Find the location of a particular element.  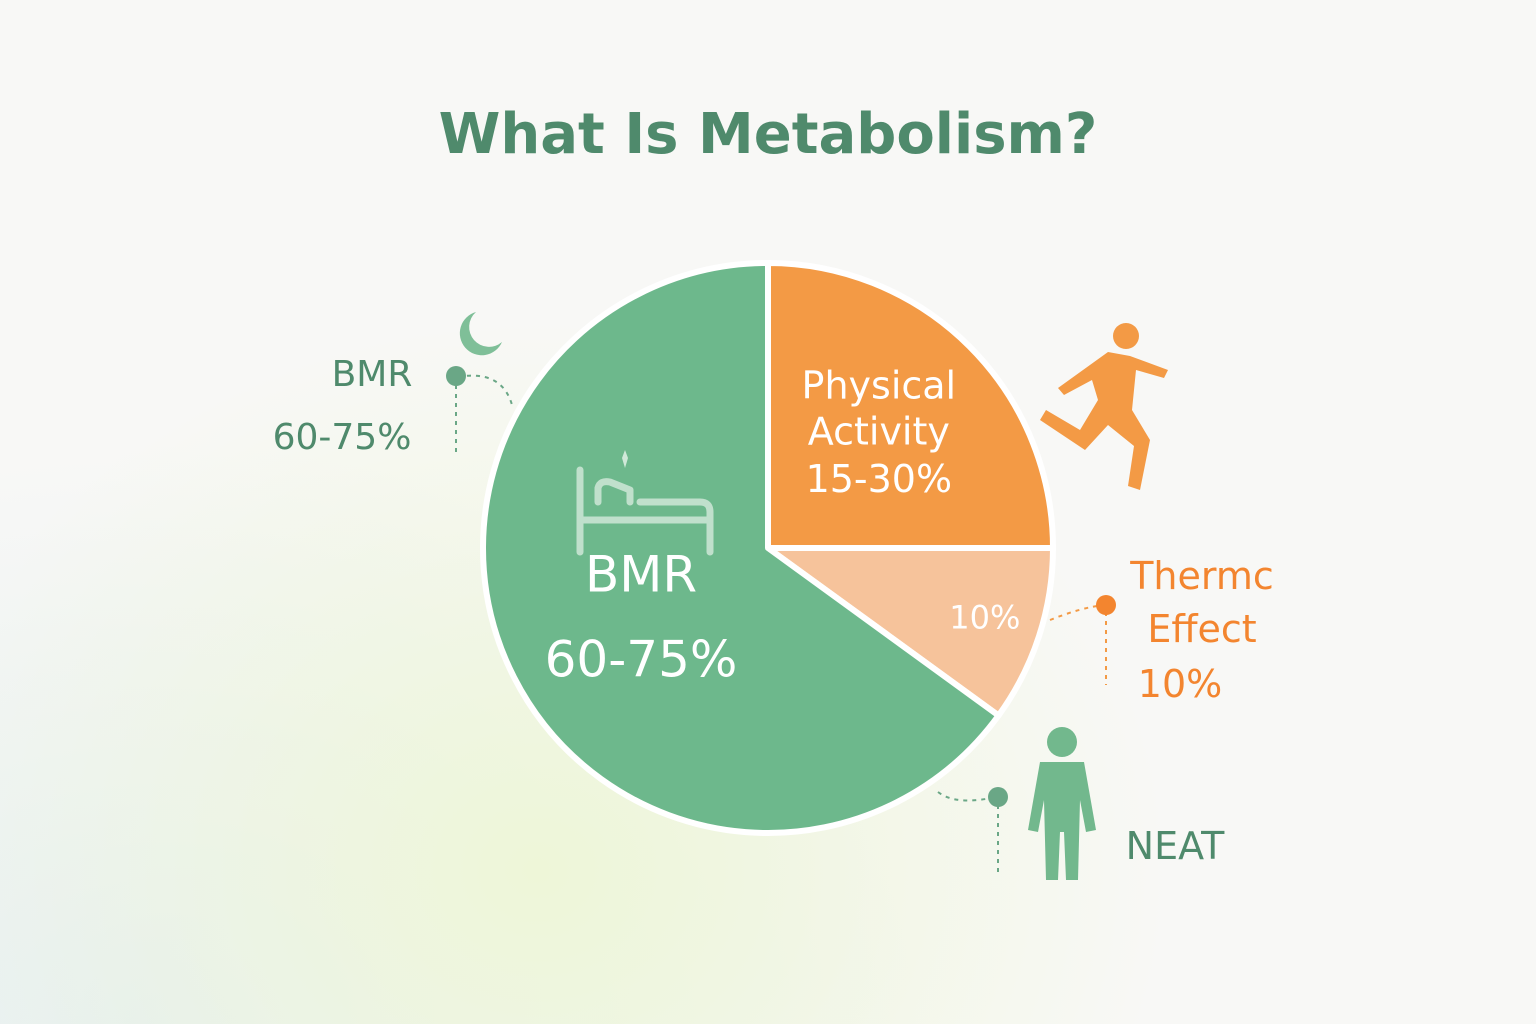

runner-icon is located at coordinates (1104, 406).